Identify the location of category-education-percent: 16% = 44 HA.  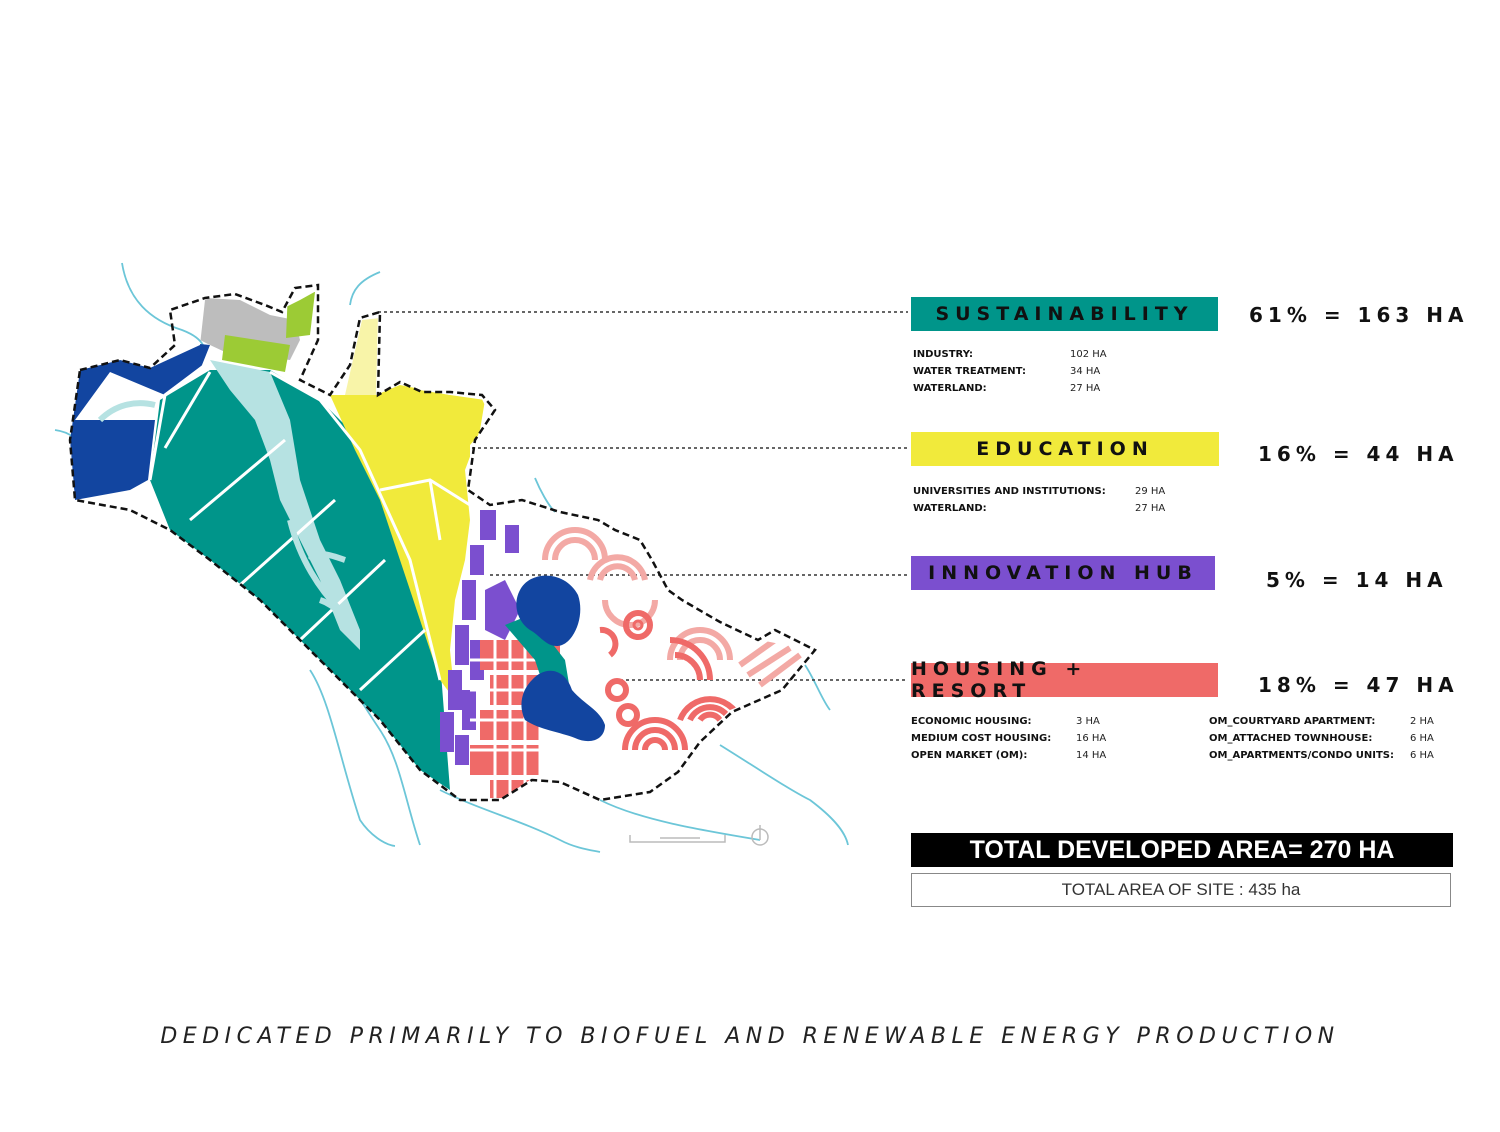
(1358, 454).